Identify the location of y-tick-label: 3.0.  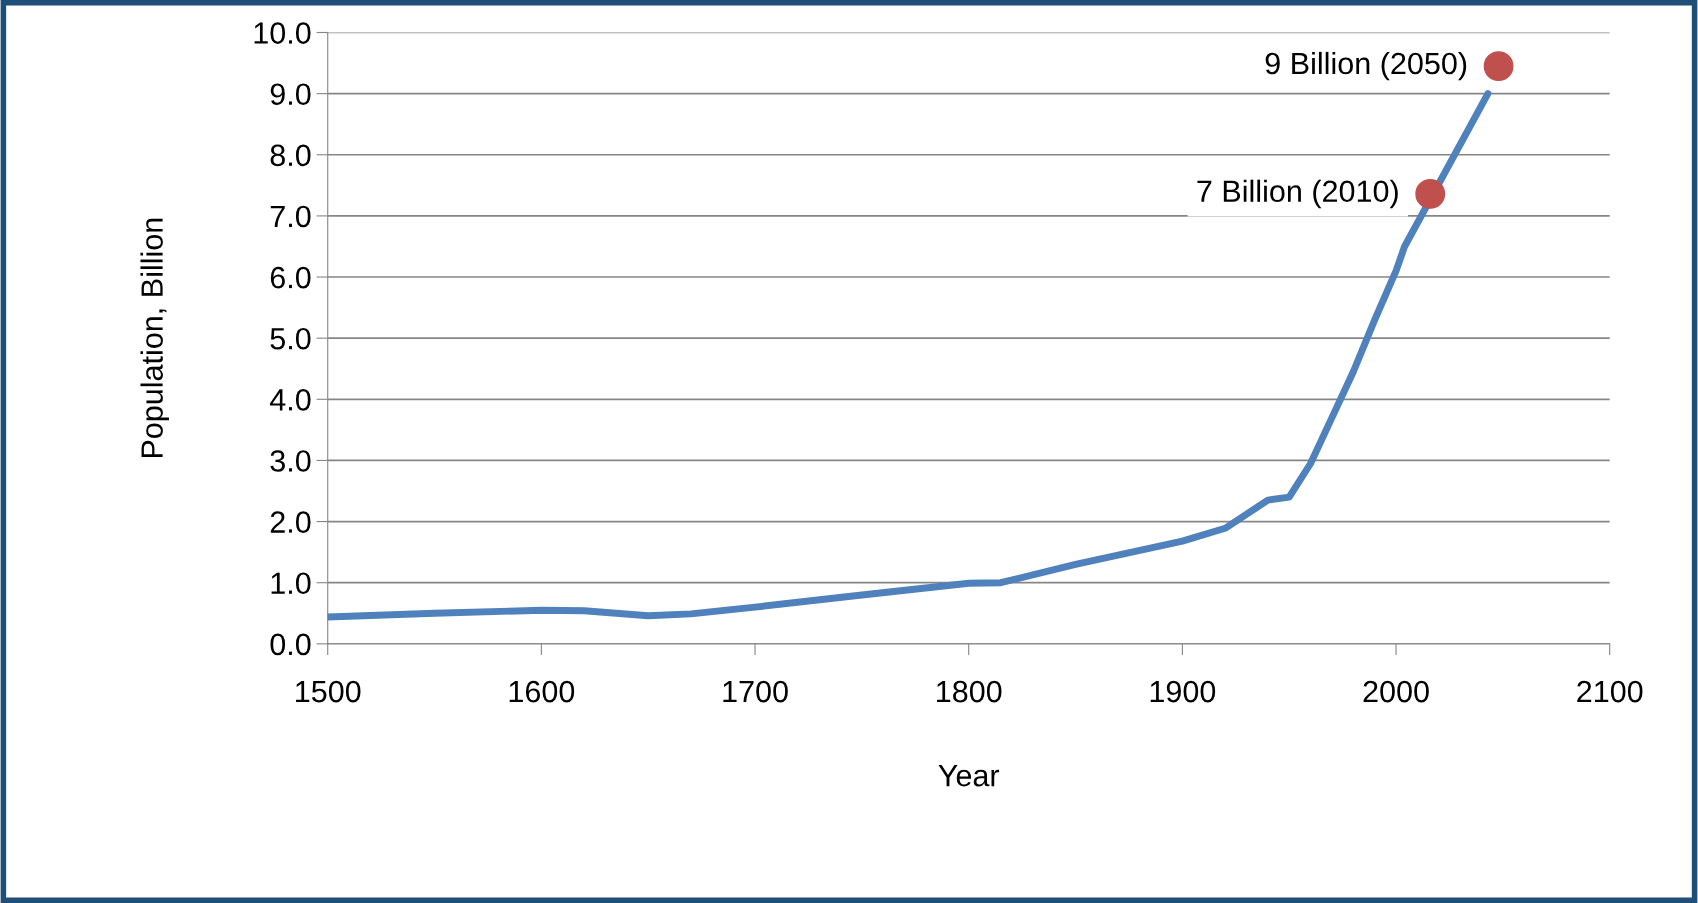
(290, 461).